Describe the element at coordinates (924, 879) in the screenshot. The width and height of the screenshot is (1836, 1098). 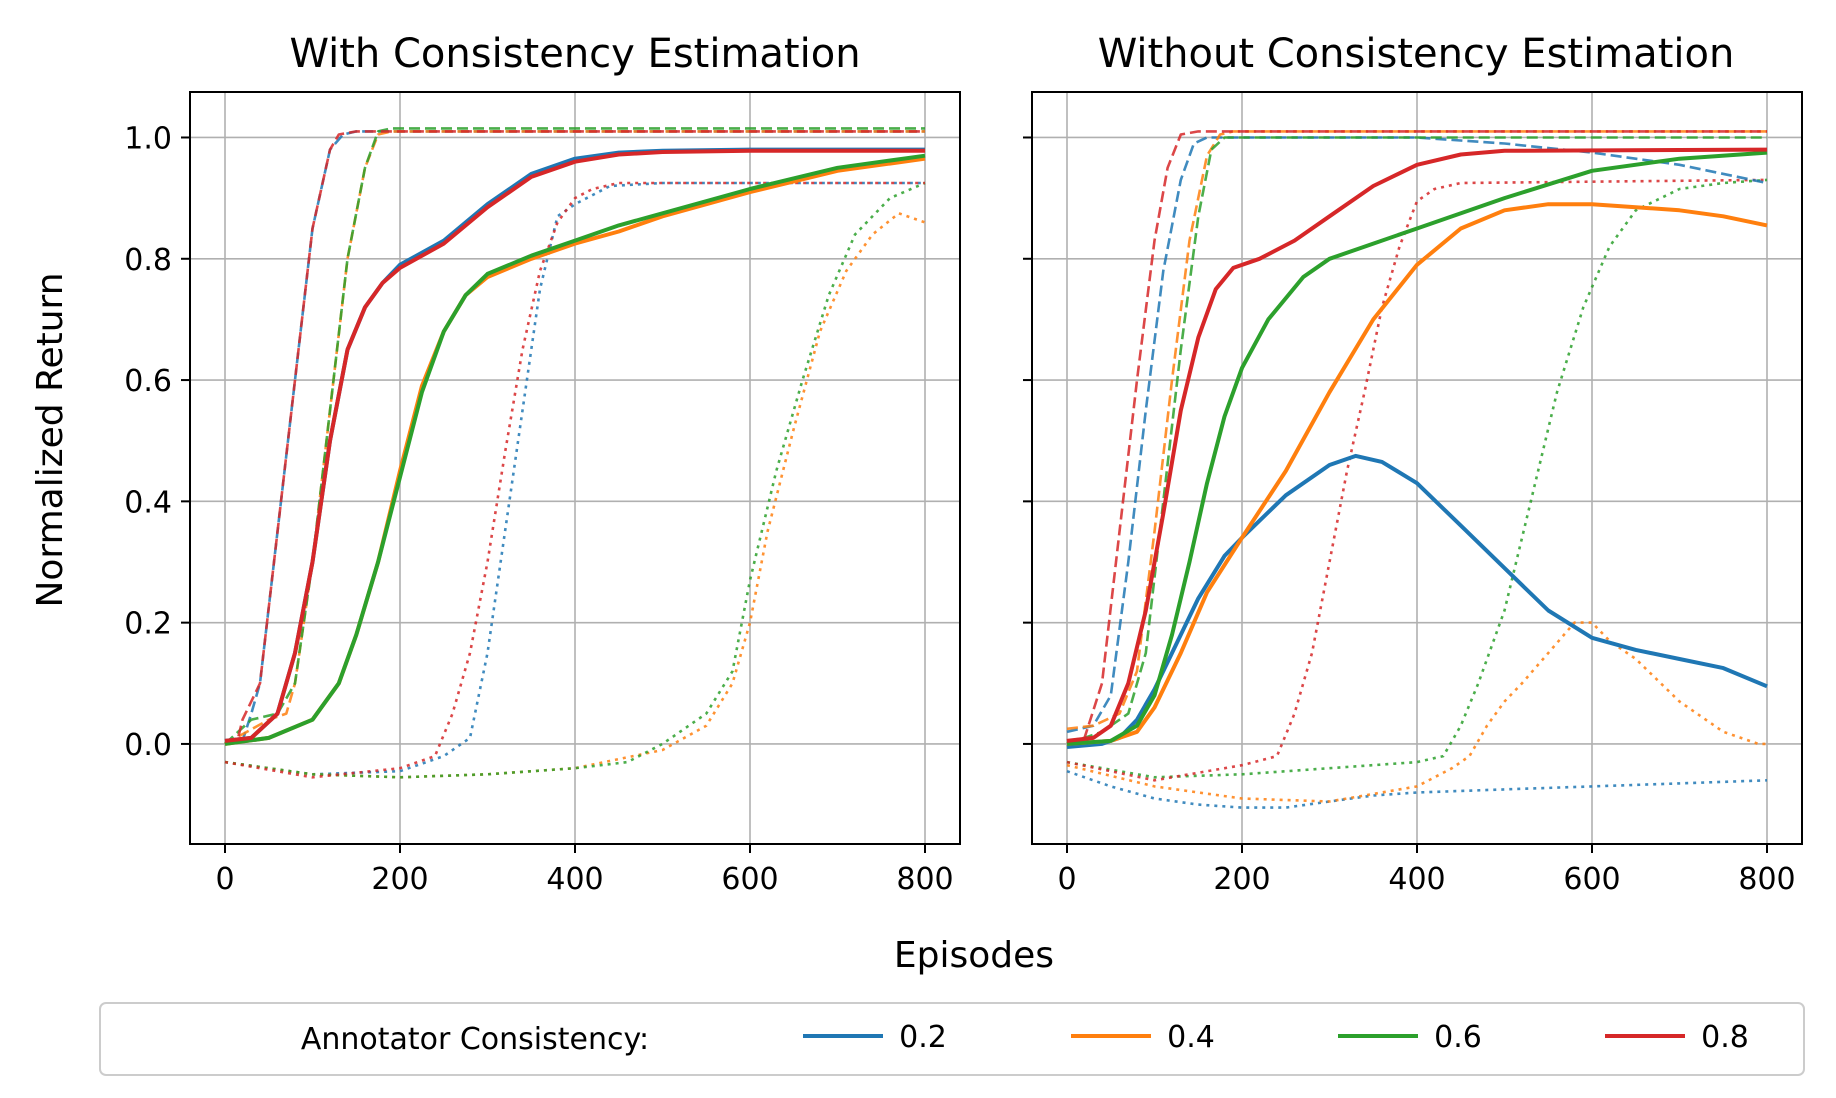
I see `left-xtick-label-4: 800` at that location.